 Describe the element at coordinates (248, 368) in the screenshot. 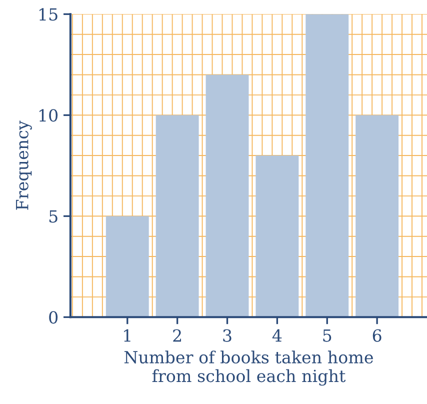

I see `x-axis-title: Number of books taken home from school each night` at that location.